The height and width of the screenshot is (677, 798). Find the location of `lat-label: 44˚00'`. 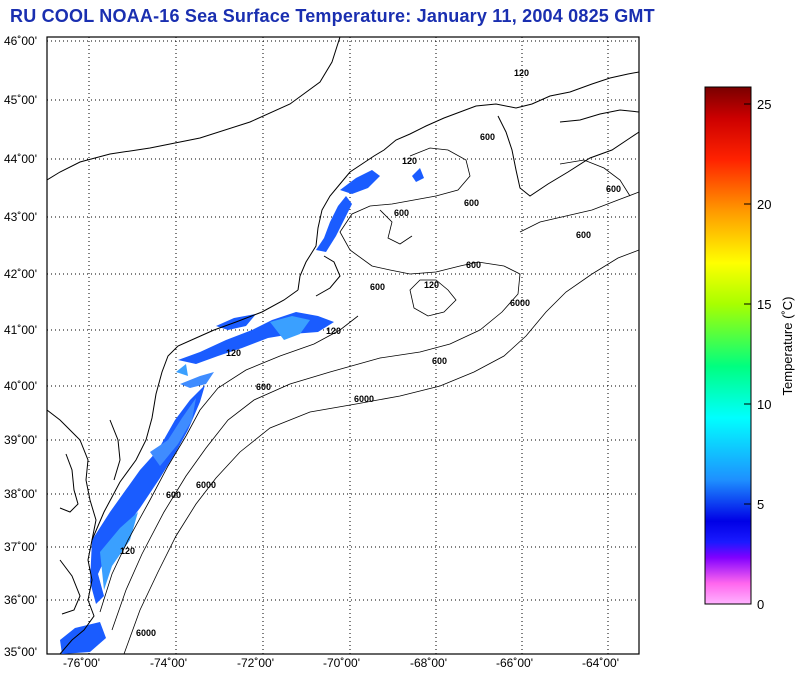

lat-label: 44˚00' is located at coordinates (20, 159).